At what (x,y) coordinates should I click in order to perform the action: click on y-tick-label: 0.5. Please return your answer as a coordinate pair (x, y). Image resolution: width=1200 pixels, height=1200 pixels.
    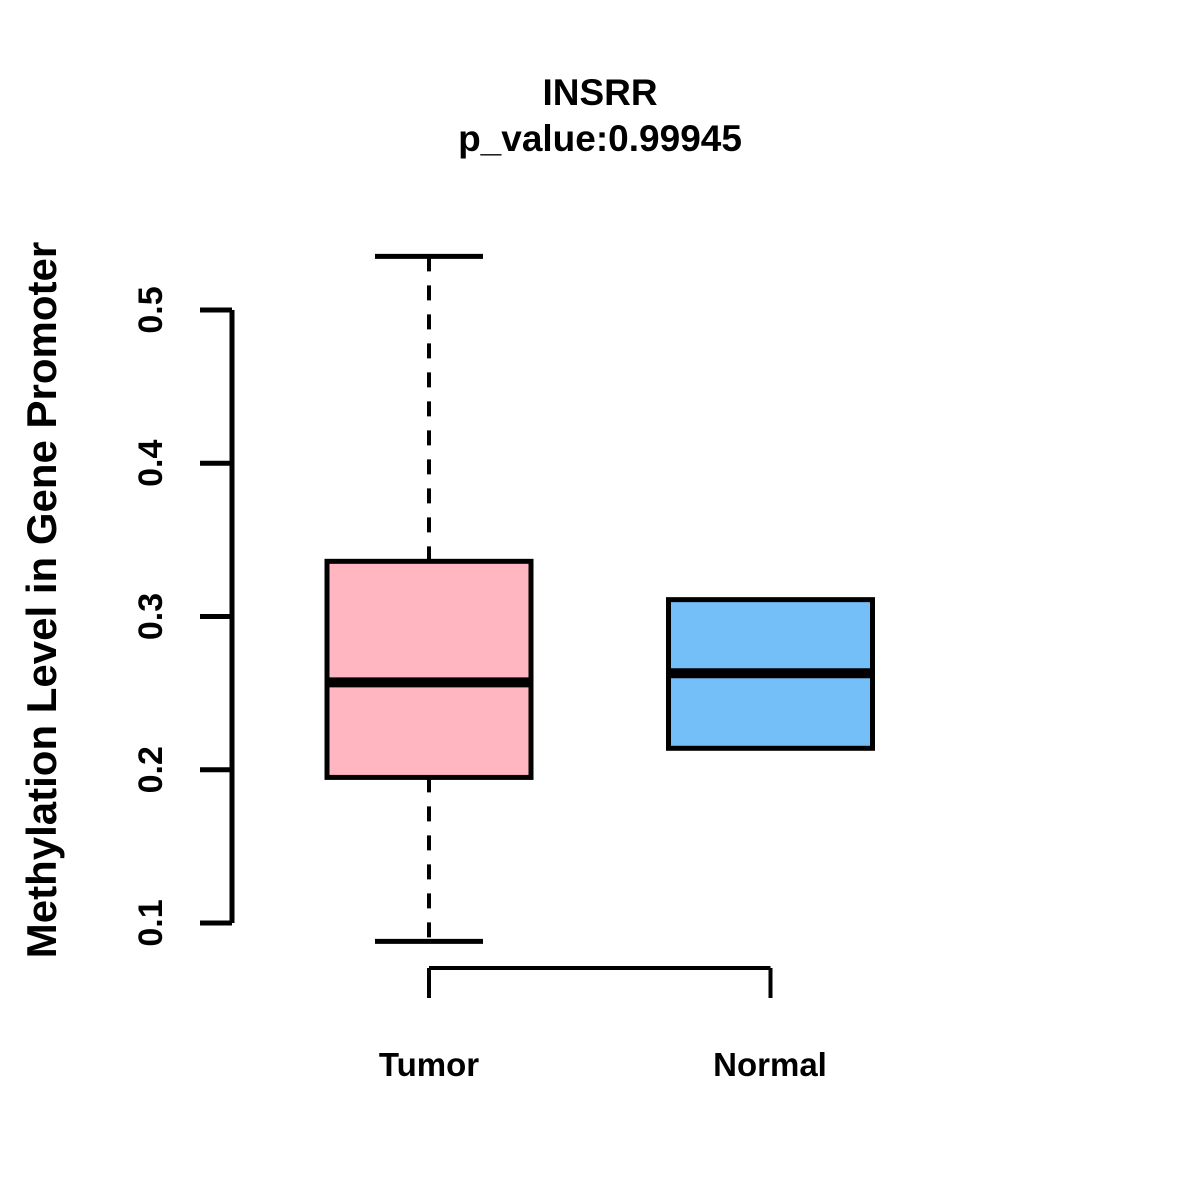
    Looking at the image, I should click on (151, 309).